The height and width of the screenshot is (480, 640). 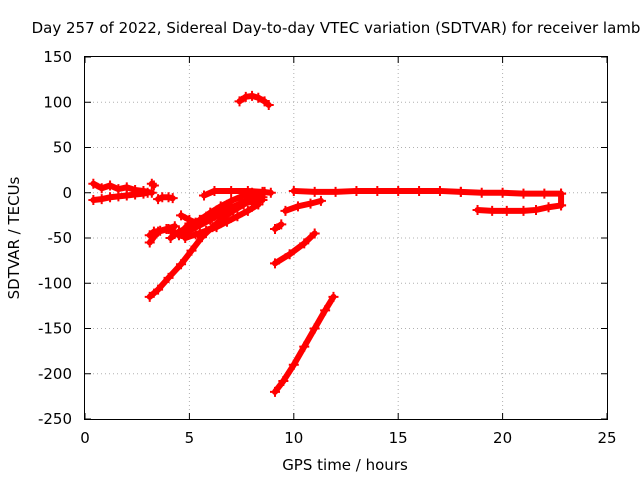 What do you see at coordinates (190, 438) in the screenshot?
I see `x-tick-label: 5` at bounding box center [190, 438].